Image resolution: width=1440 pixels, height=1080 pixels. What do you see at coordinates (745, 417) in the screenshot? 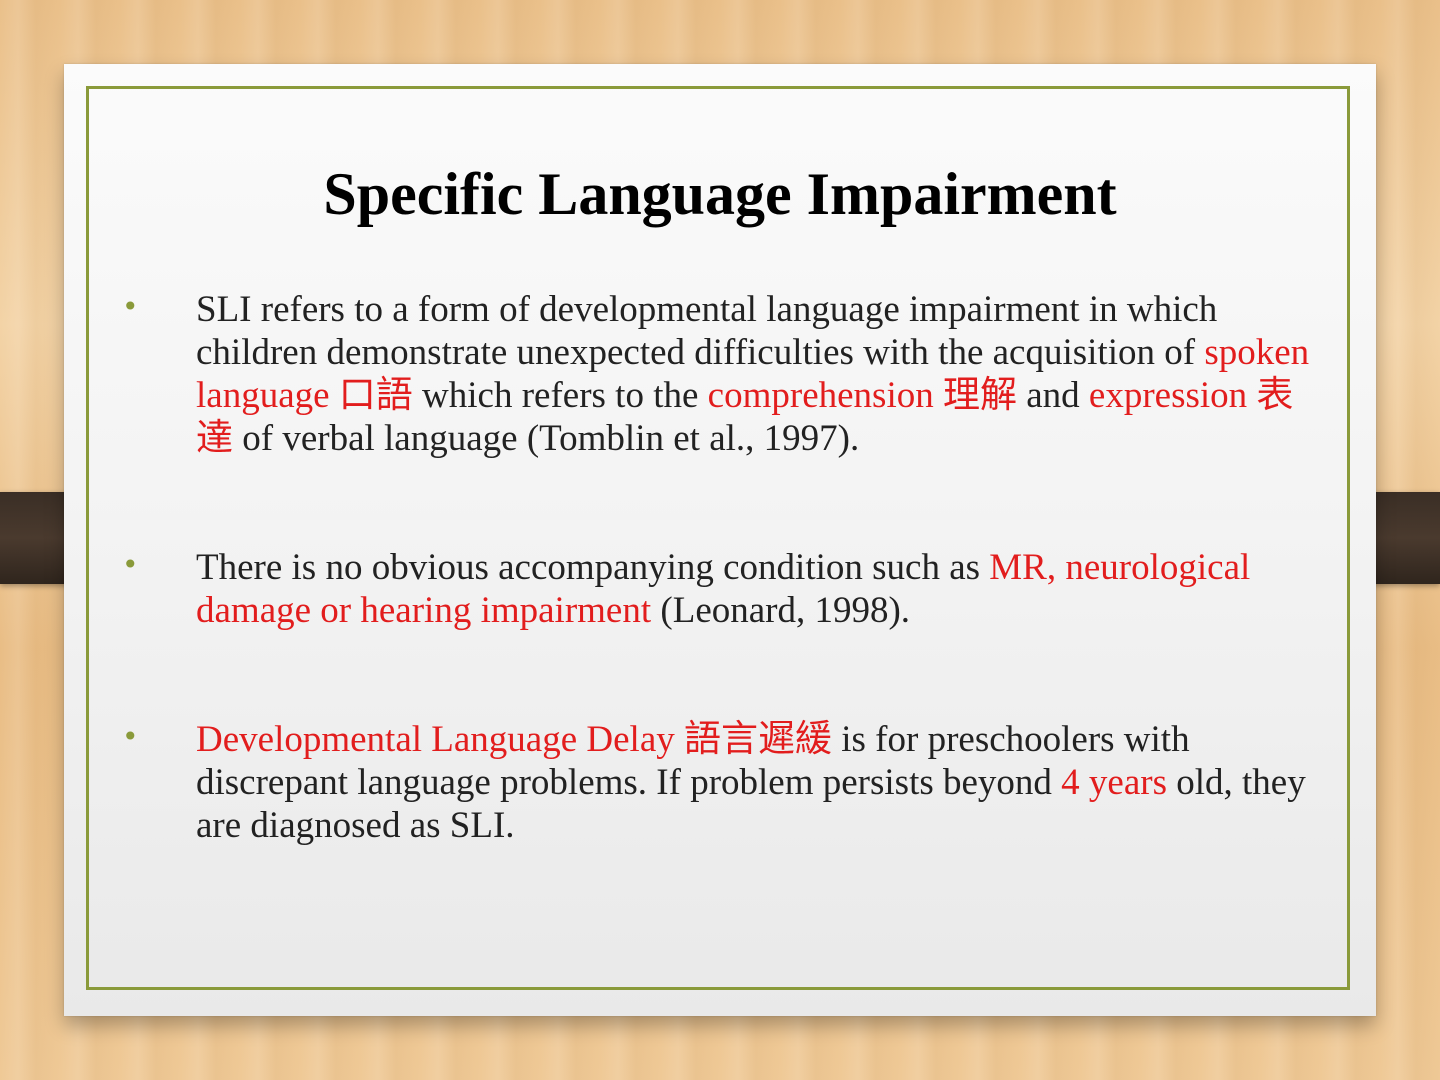
I see `bullet-highlight: expression 表達` at bounding box center [745, 417].